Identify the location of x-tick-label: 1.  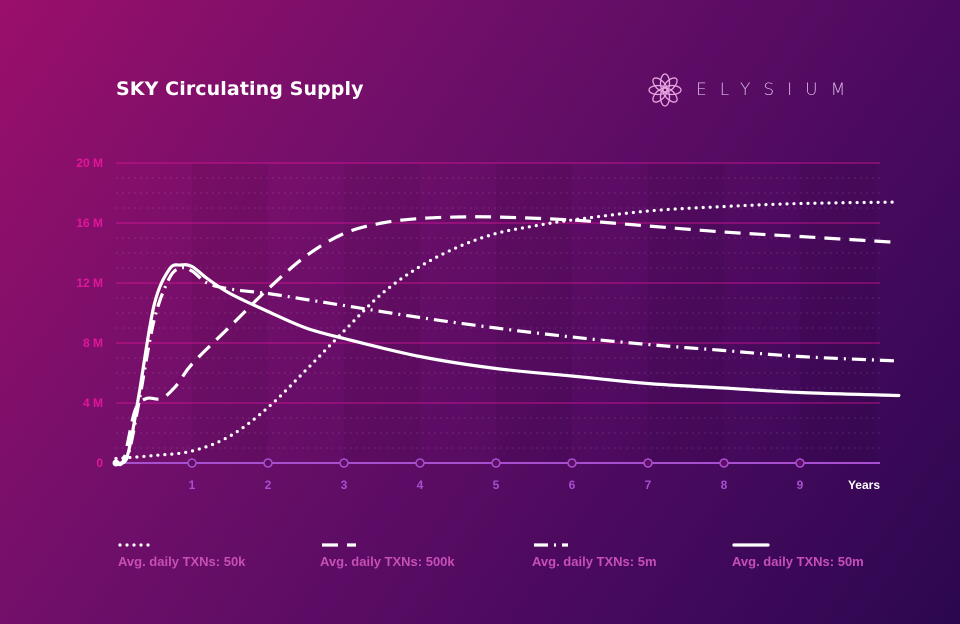
(192, 485).